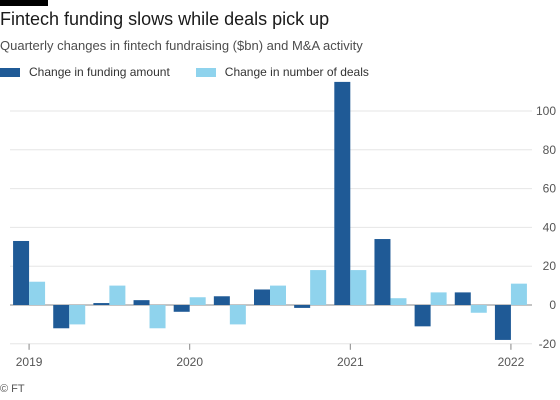 The height and width of the screenshot is (400, 560). Describe the element at coordinates (546, 111) in the screenshot. I see `y-tick-label: 100` at that location.